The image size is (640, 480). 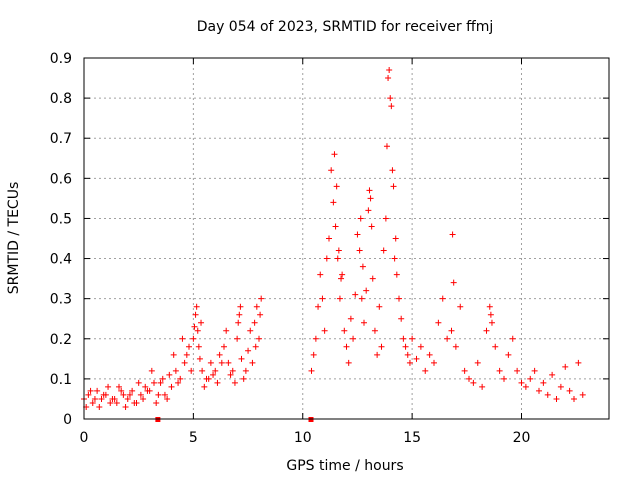 I want to click on y-tick-label: 0, so click(x=67, y=420).